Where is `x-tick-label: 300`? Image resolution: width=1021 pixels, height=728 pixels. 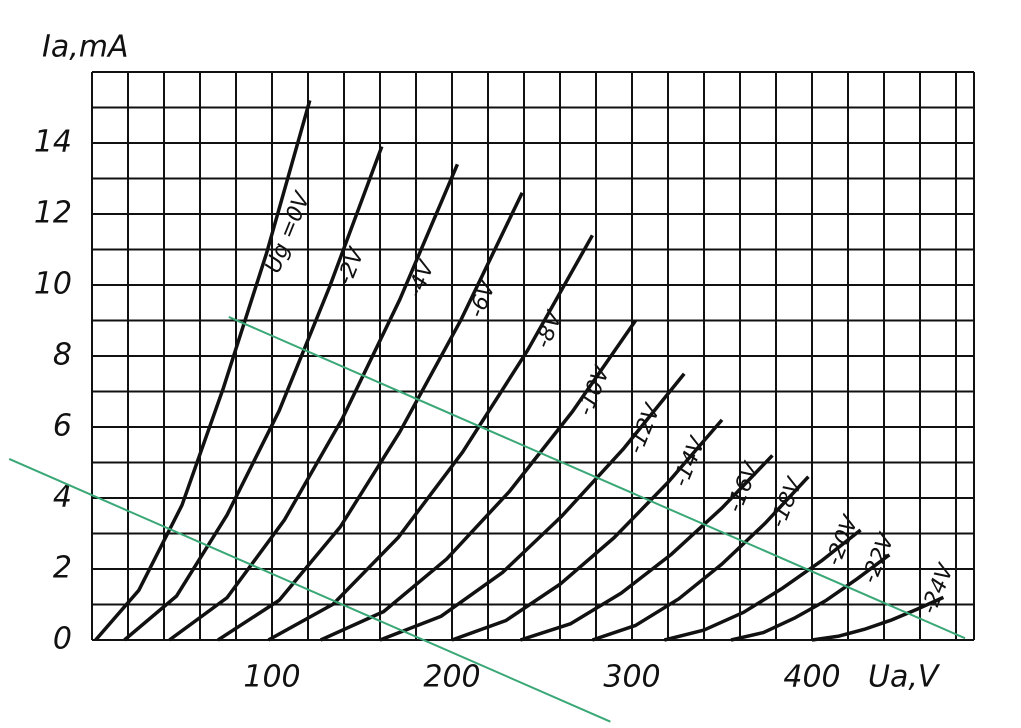 x-tick-label: 300 is located at coordinates (631, 677).